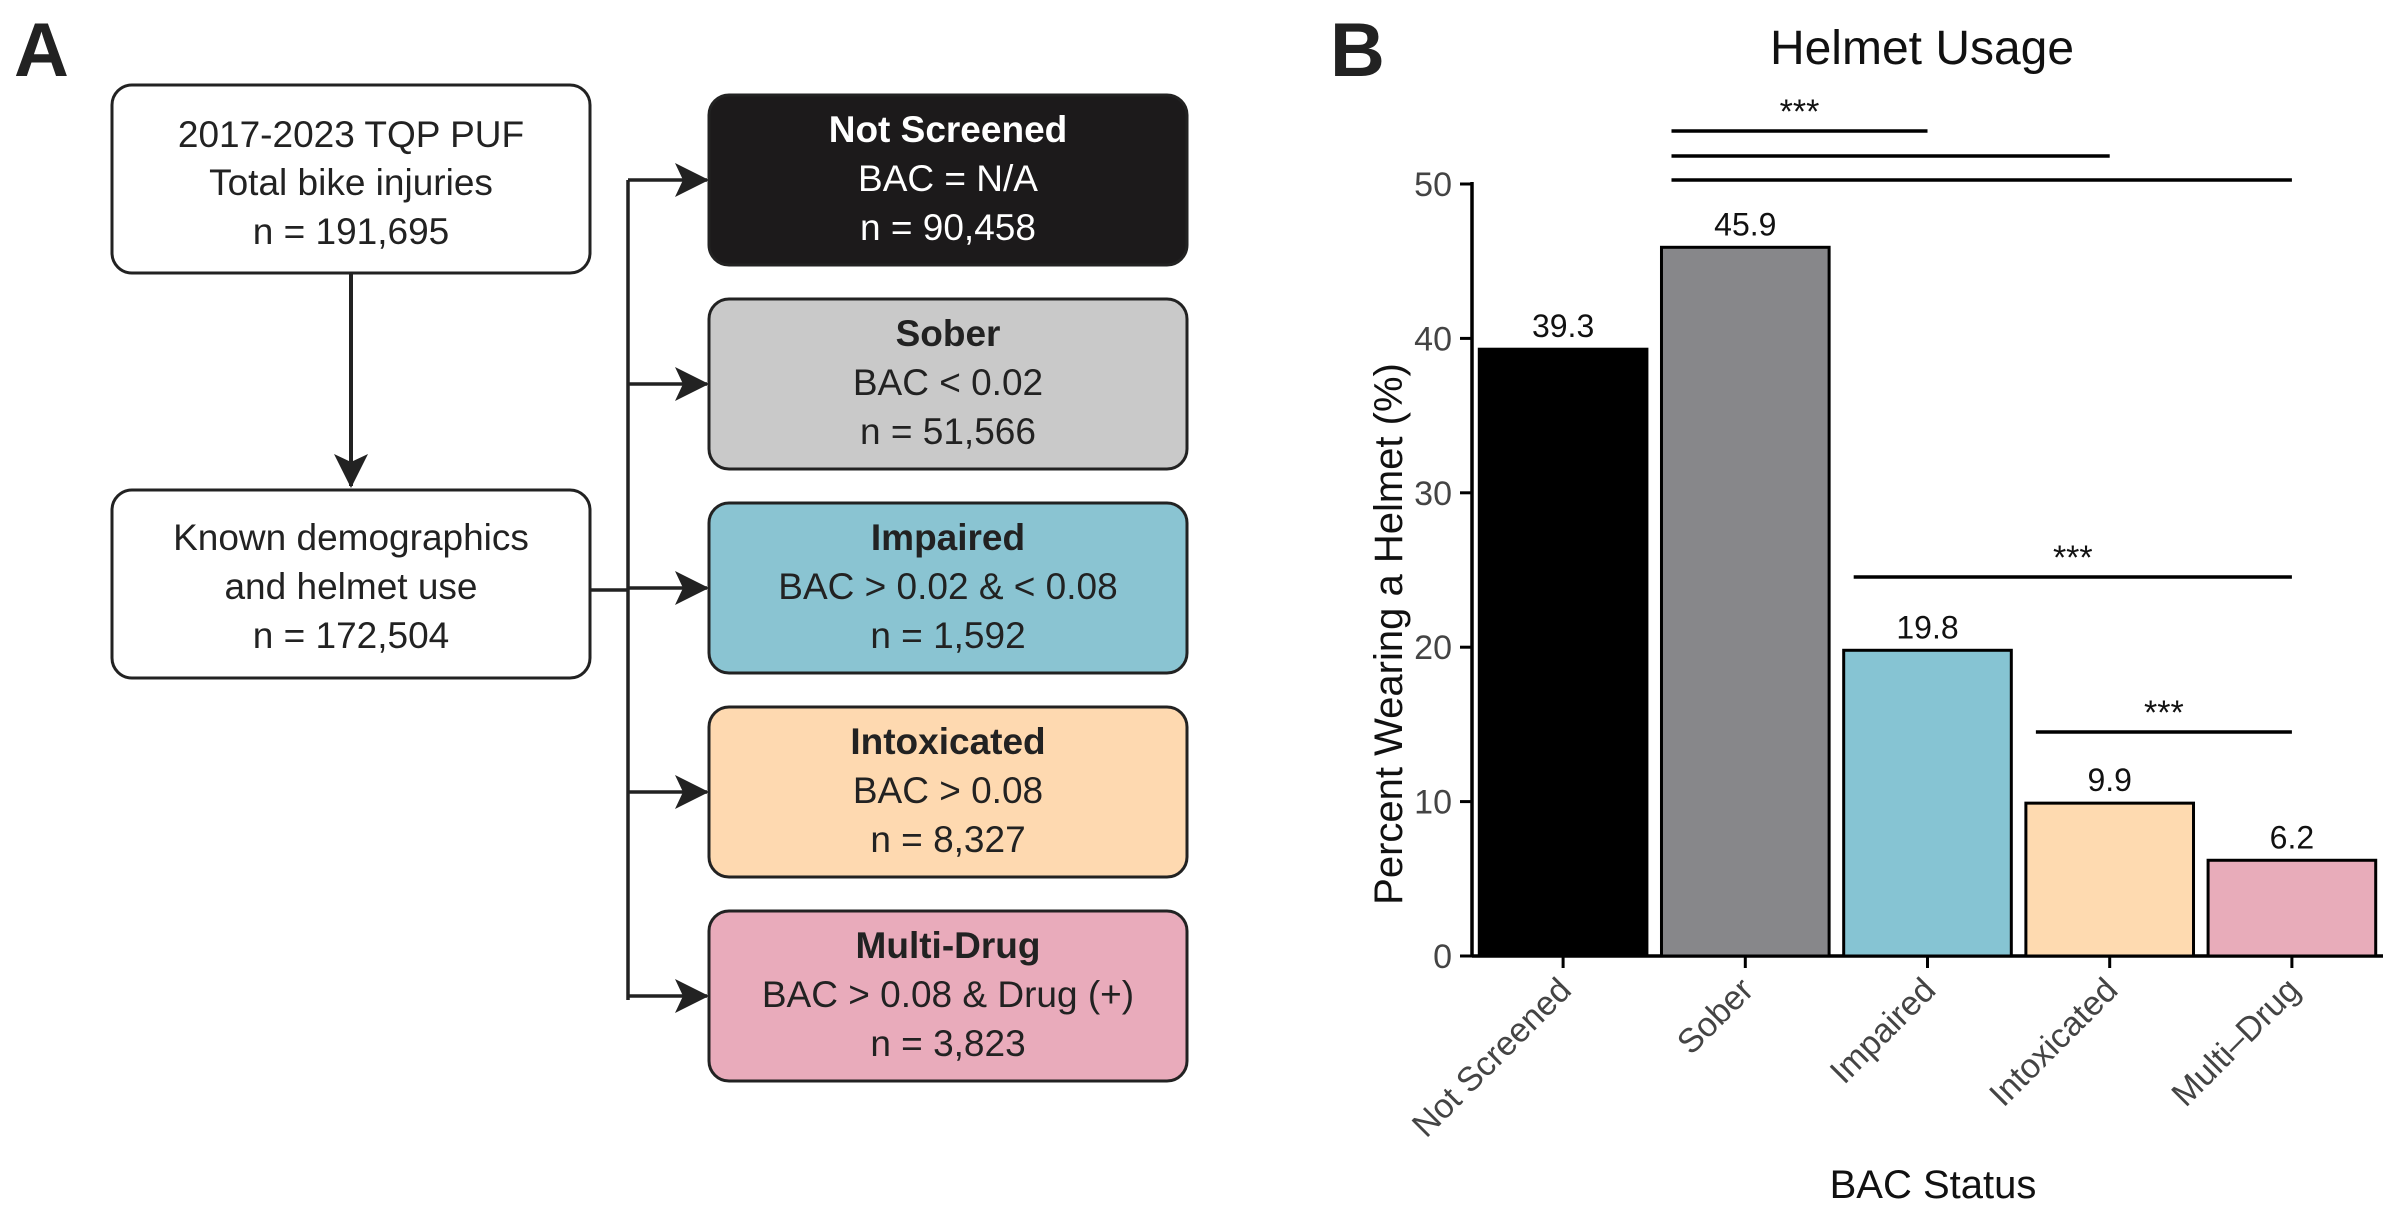 This screenshot has width=2403, height=1230. I want to click on x-tick-label: Not Screened, so click(1492, 1058).